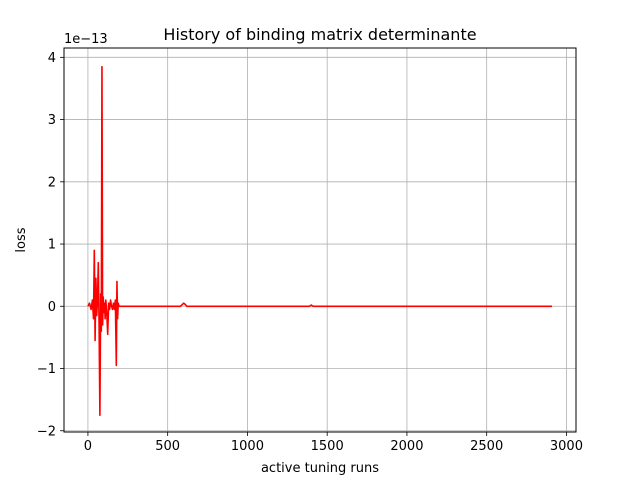 This screenshot has width=640, height=480. What do you see at coordinates (167, 446) in the screenshot?
I see `x-tick-label: 500` at bounding box center [167, 446].